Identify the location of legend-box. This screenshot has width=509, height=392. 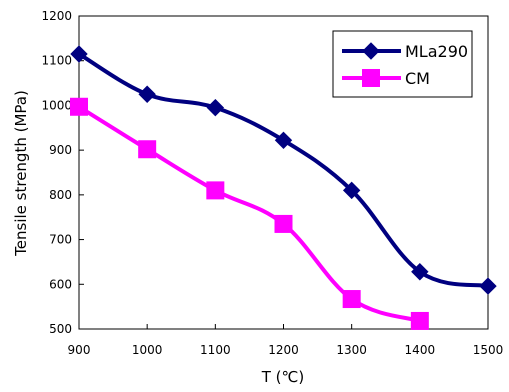
(402, 64).